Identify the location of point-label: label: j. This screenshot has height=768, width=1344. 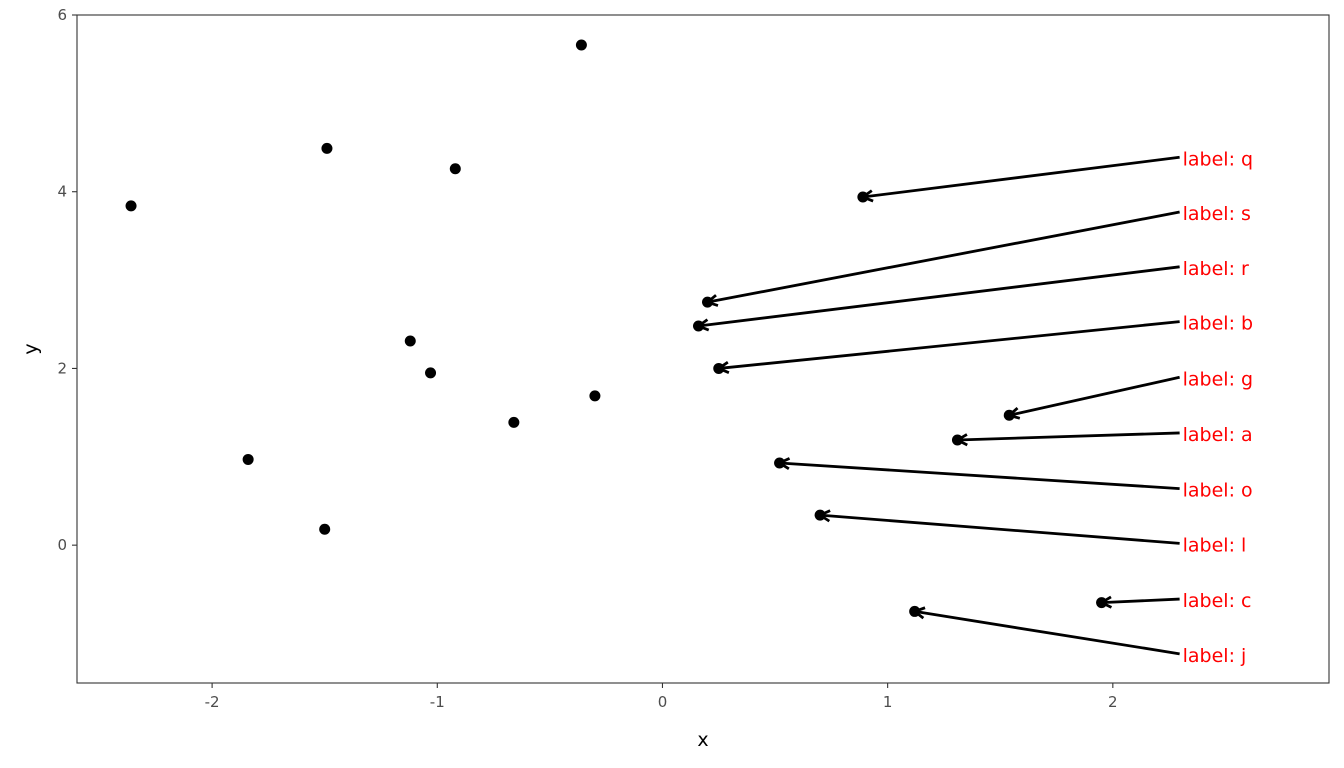
(1215, 656).